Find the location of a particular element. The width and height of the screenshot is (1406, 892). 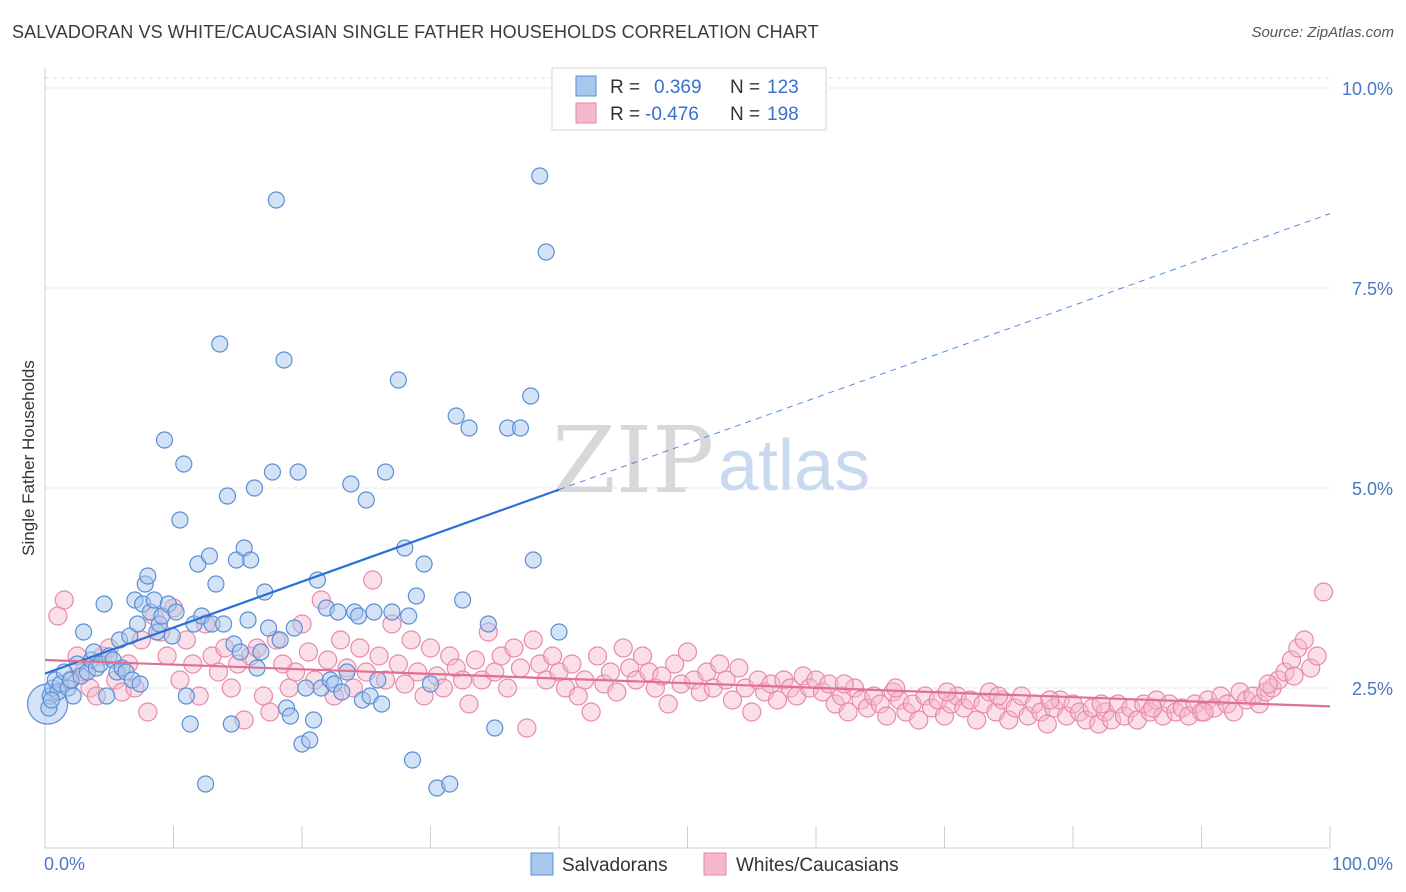

bottom-legend-swatch-salvadorans is located at coordinates (542, 864).